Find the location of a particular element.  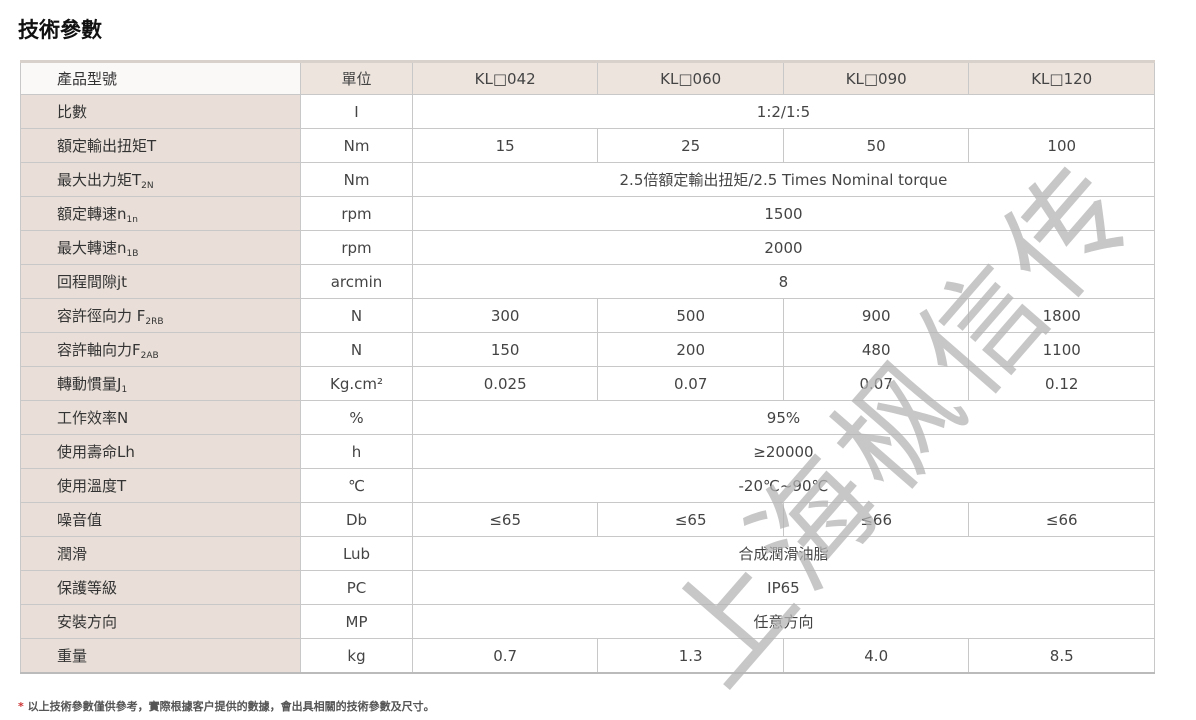

row-value: 2000 is located at coordinates (783, 247).